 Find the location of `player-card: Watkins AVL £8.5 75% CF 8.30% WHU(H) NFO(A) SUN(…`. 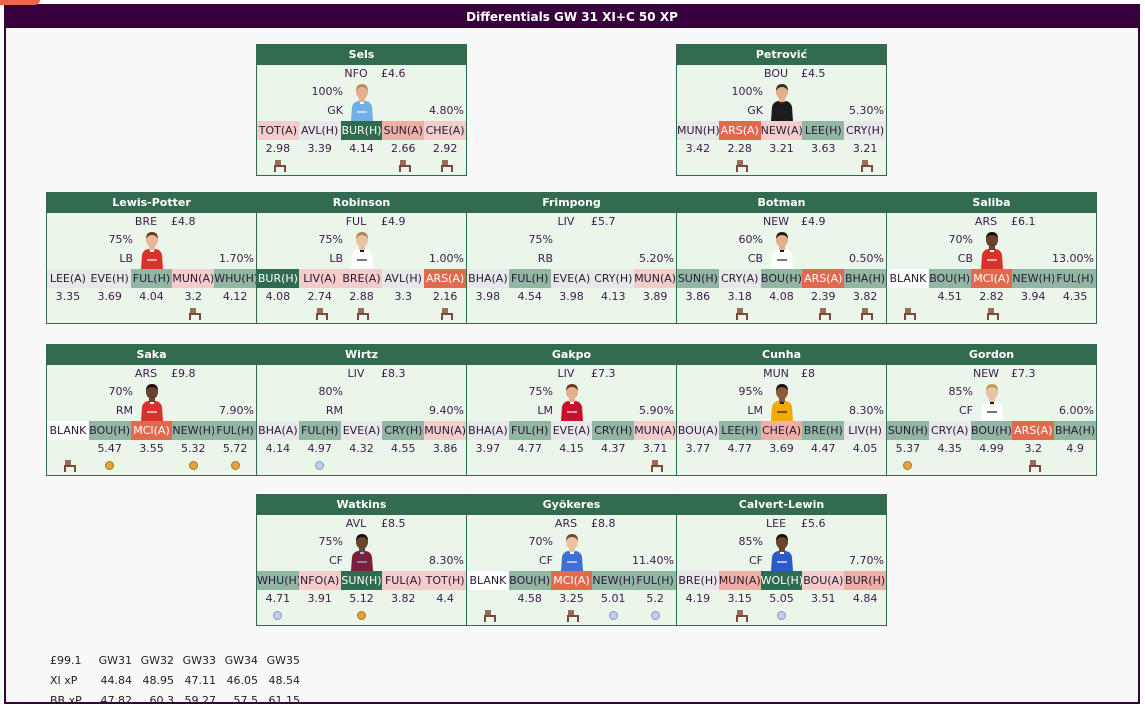

player-card: Watkins AVL £8.5 75% CF 8.30% WHU(H) NFO(A) SUN(… is located at coordinates (361, 560).